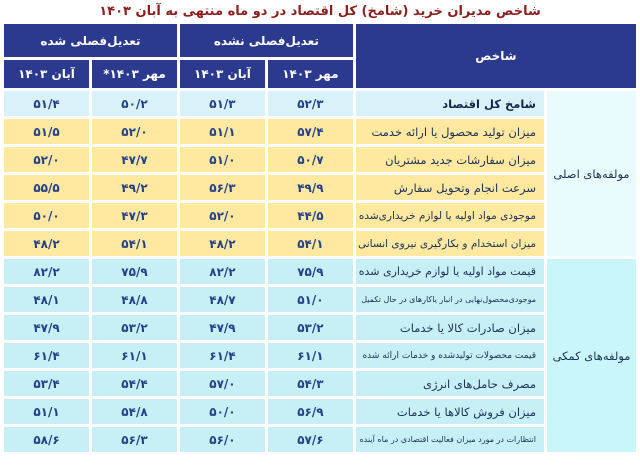 The width and height of the screenshot is (640, 476). What do you see at coordinates (222, 383) in the screenshot?
I see `value-cell: ۵۷/۰` at bounding box center [222, 383].